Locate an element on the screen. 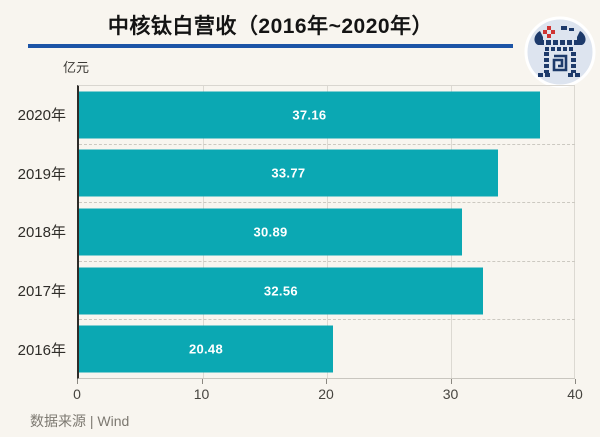 The image size is (600, 437). brand-logo is located at coordinates (560, 52).